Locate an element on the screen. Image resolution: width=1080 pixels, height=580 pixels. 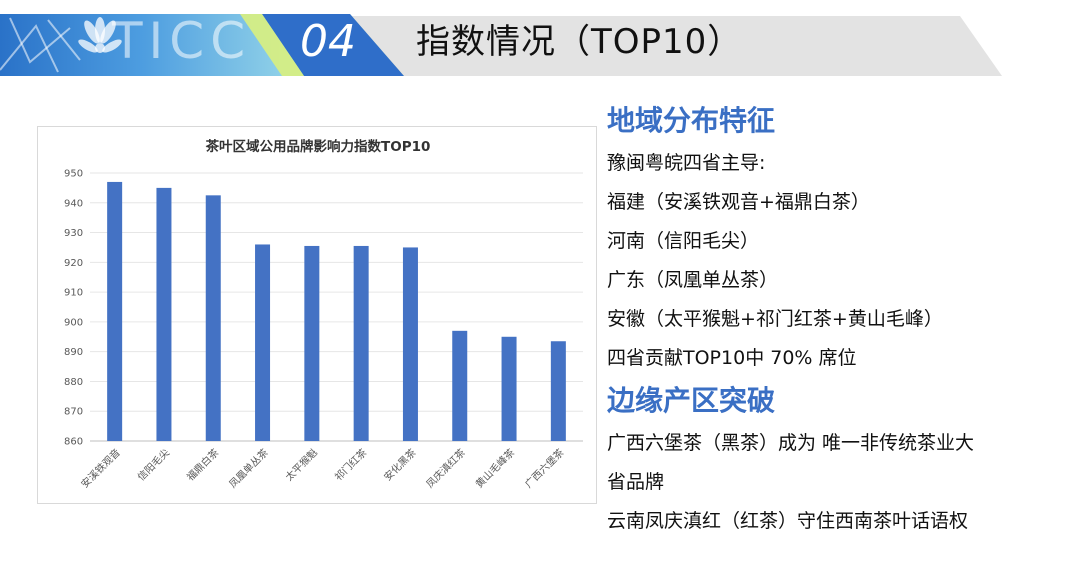
section-title-breakthrough: 边缘产区突破 is located at coordinates (691, 400).